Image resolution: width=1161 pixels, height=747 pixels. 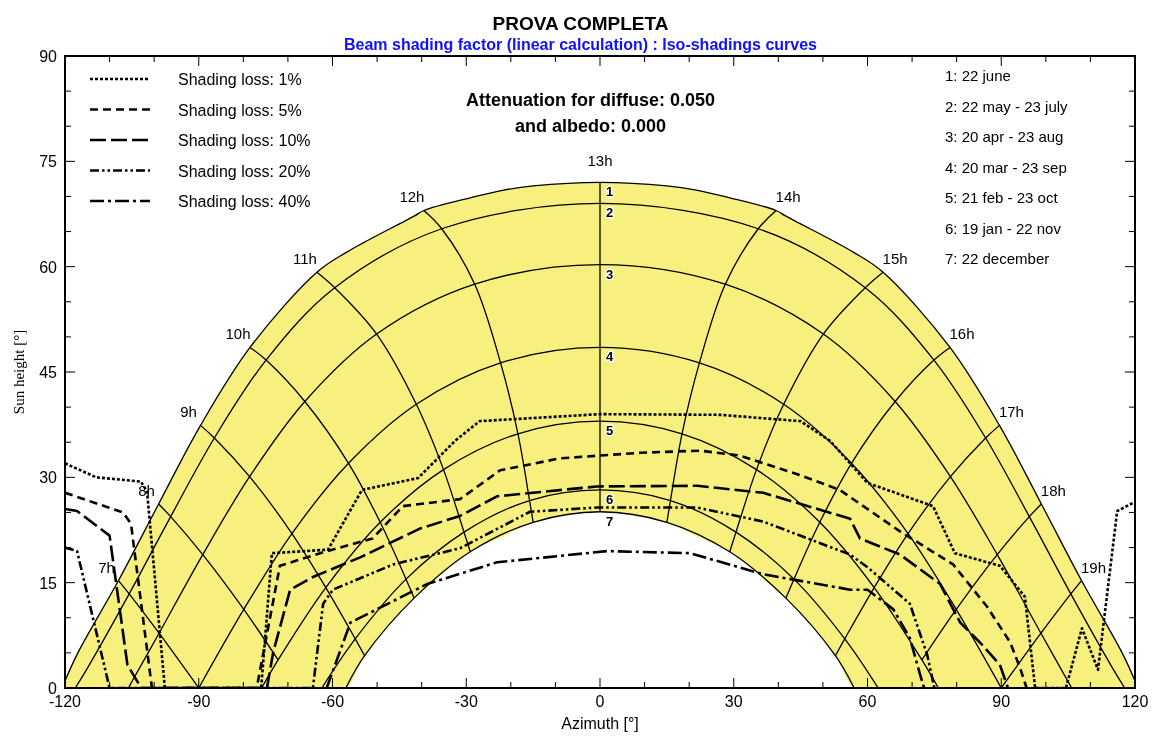 I want to click on series-label: 6, so click(x=610, y=499).